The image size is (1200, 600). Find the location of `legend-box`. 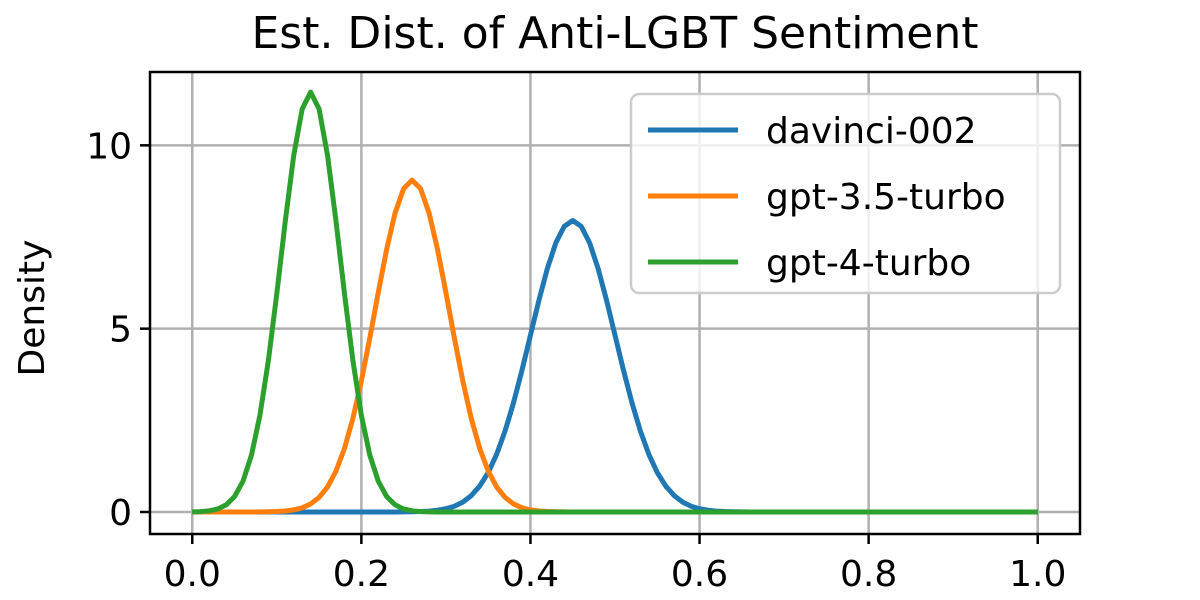

legend-box is located at coordinates (845, 193).